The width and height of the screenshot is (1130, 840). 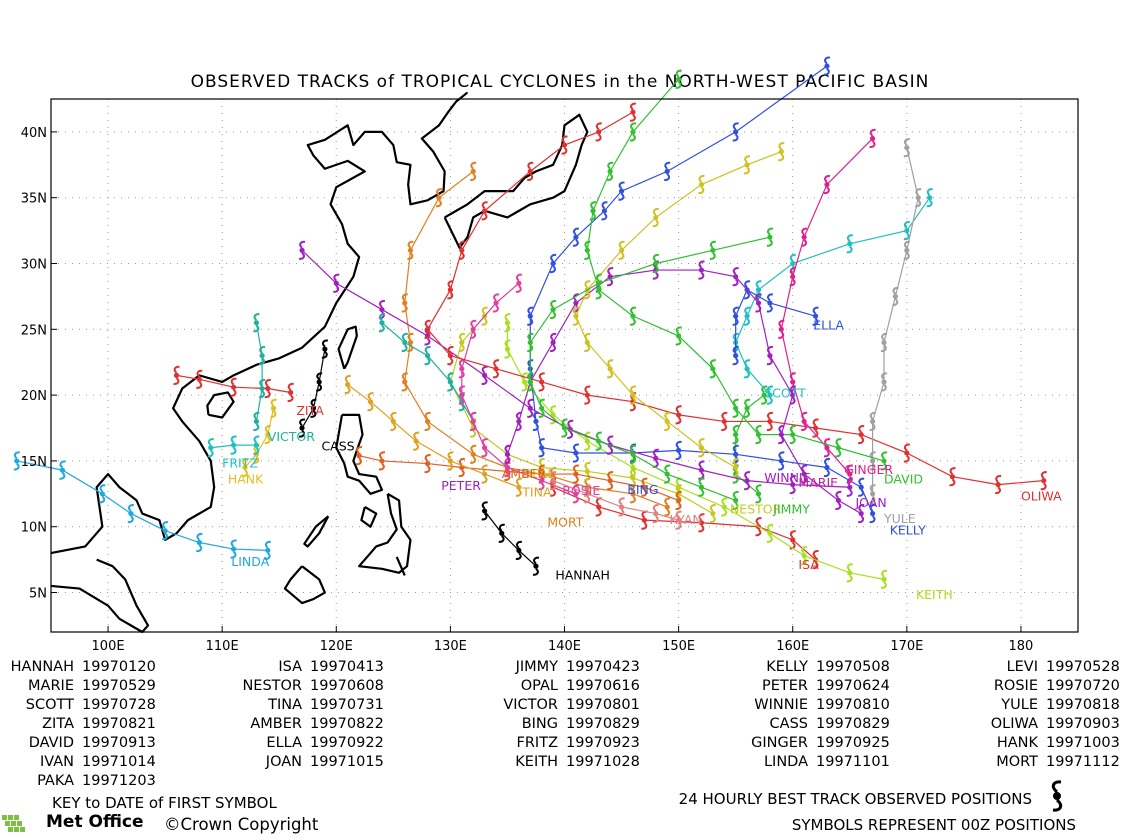 What do you see at coordinates (603, 705) in the screenshot?
I see `legend-storm-date: 19970801` at bounding box center [603, 705].